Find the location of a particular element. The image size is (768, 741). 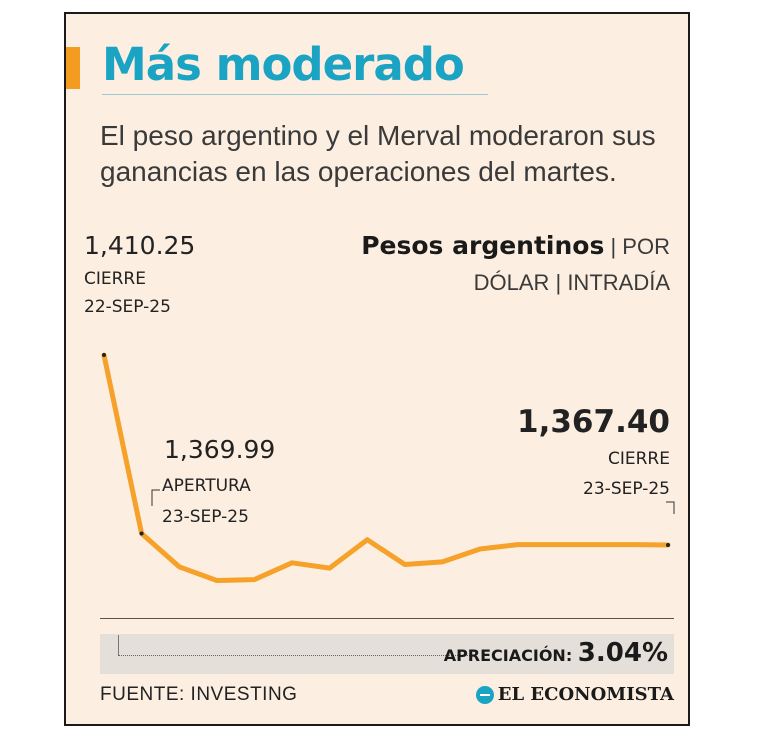

annotation-close-prev-date: 22-SEP-25 is located at coordinates (127, 307).